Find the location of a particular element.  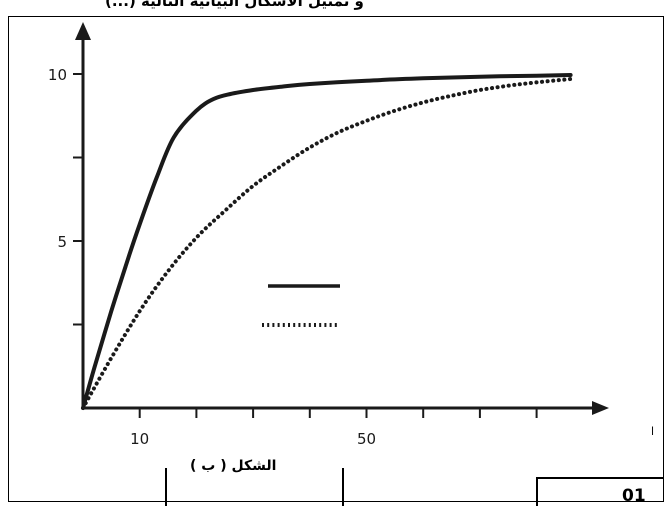

figure-caption: الشكل ( ب ) is located at coordinates (233, 466).